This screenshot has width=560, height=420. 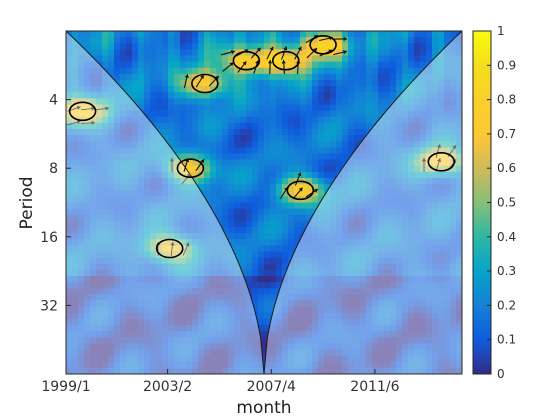 I want to click on colorbar-tick-label: 0.8, so click(x=506, y=100).